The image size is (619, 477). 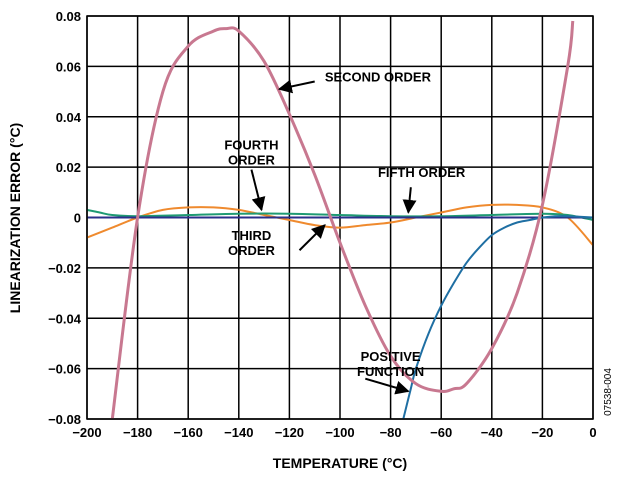 I want to click on annotation-second: SECOND ORDER, so click(x=378, y=76).